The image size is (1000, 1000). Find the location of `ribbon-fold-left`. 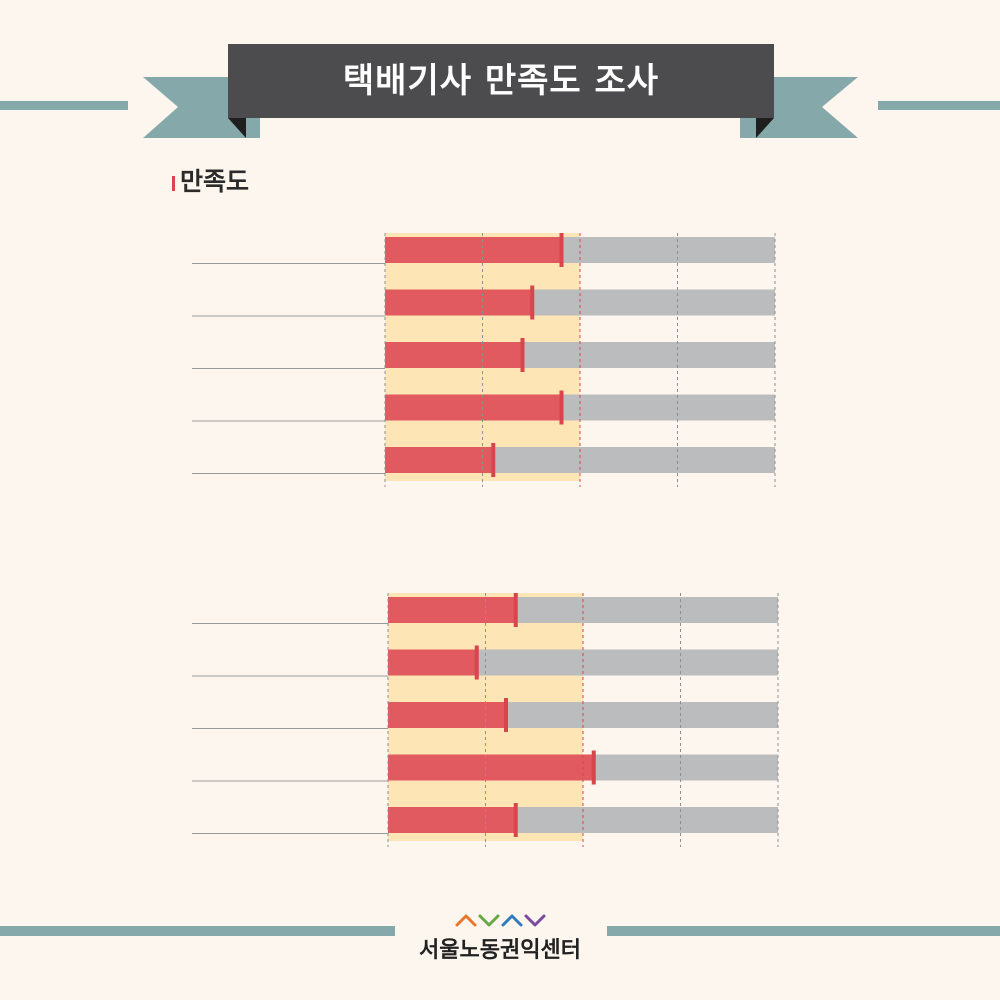

ribbon-fold-left is located at coordinates (237, 128).